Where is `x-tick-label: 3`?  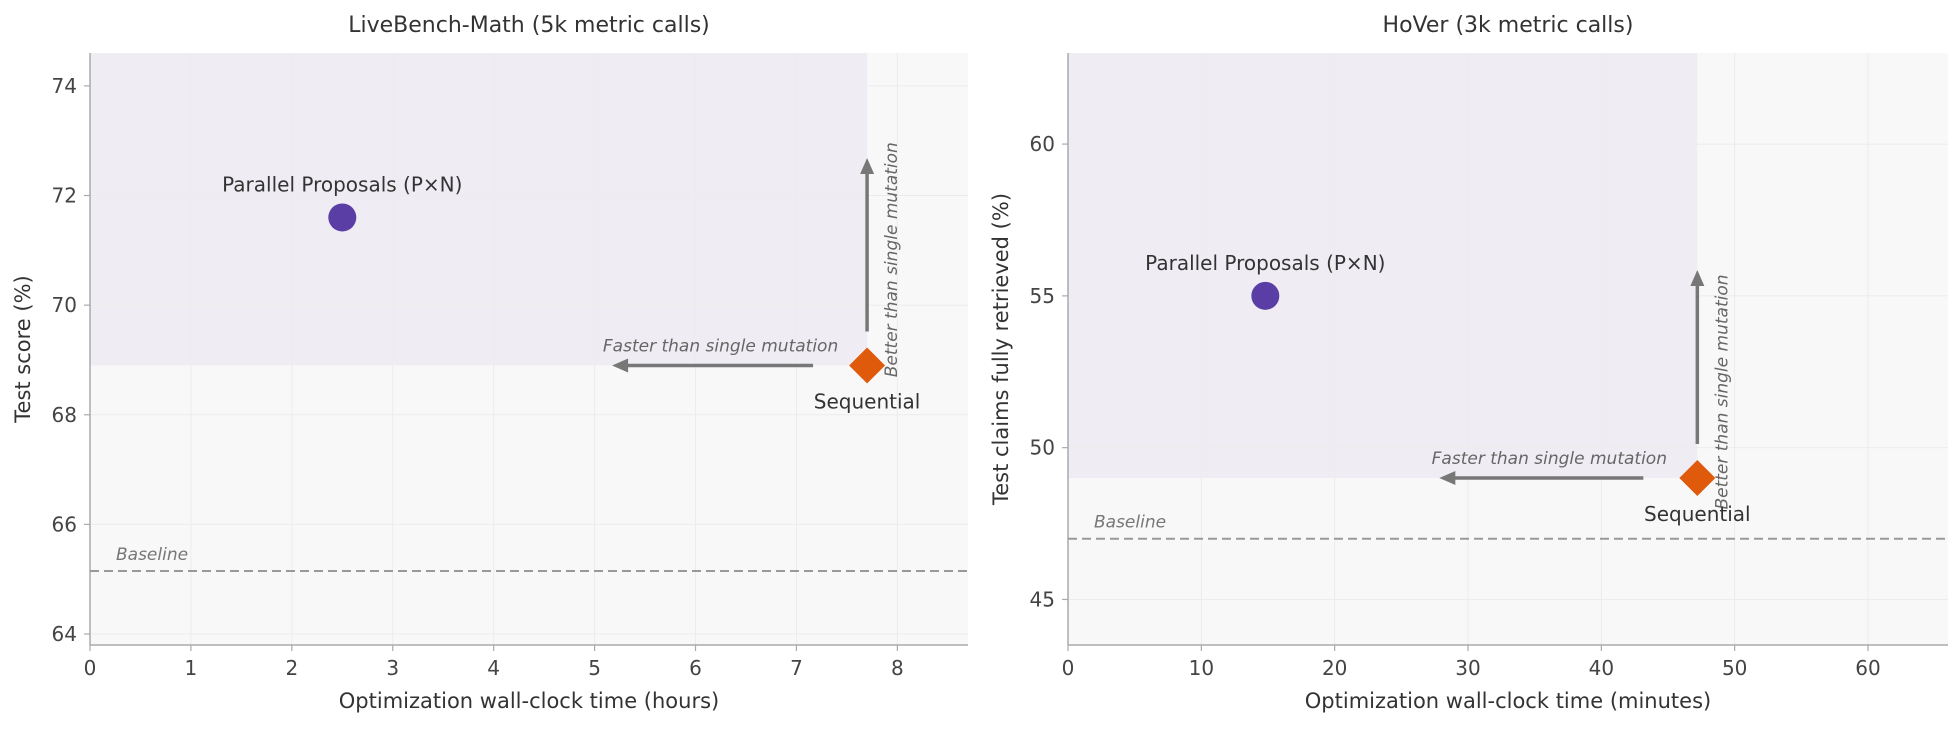 x-tick-label: 3 is located at coordinates (392, 668).